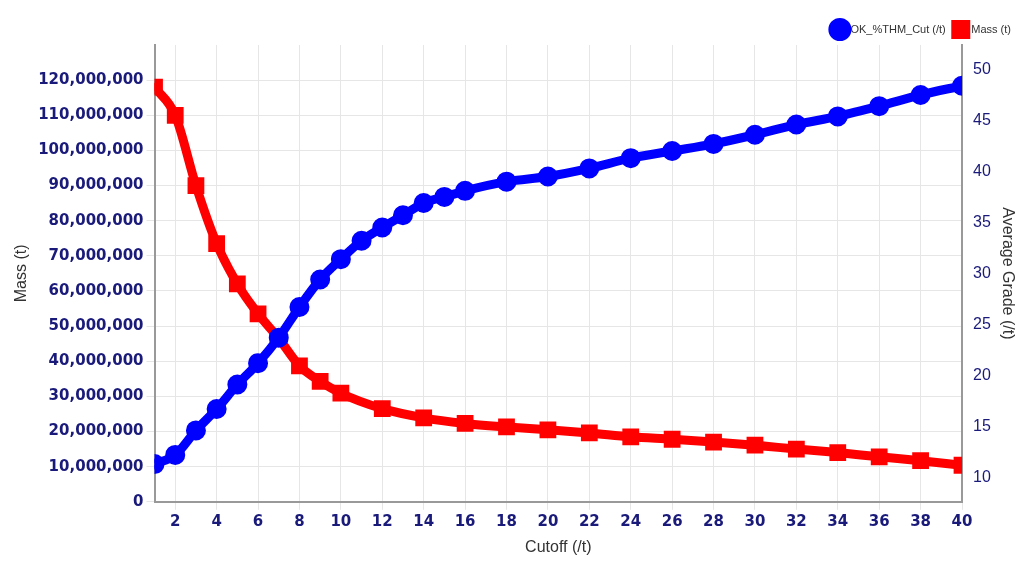 Image resolution: width=1033 pixels, height=569 pixels. Describe the element at coordinates (96, 184) in the screenshot. I see `y-tick-label: 90,000,000` at that location.